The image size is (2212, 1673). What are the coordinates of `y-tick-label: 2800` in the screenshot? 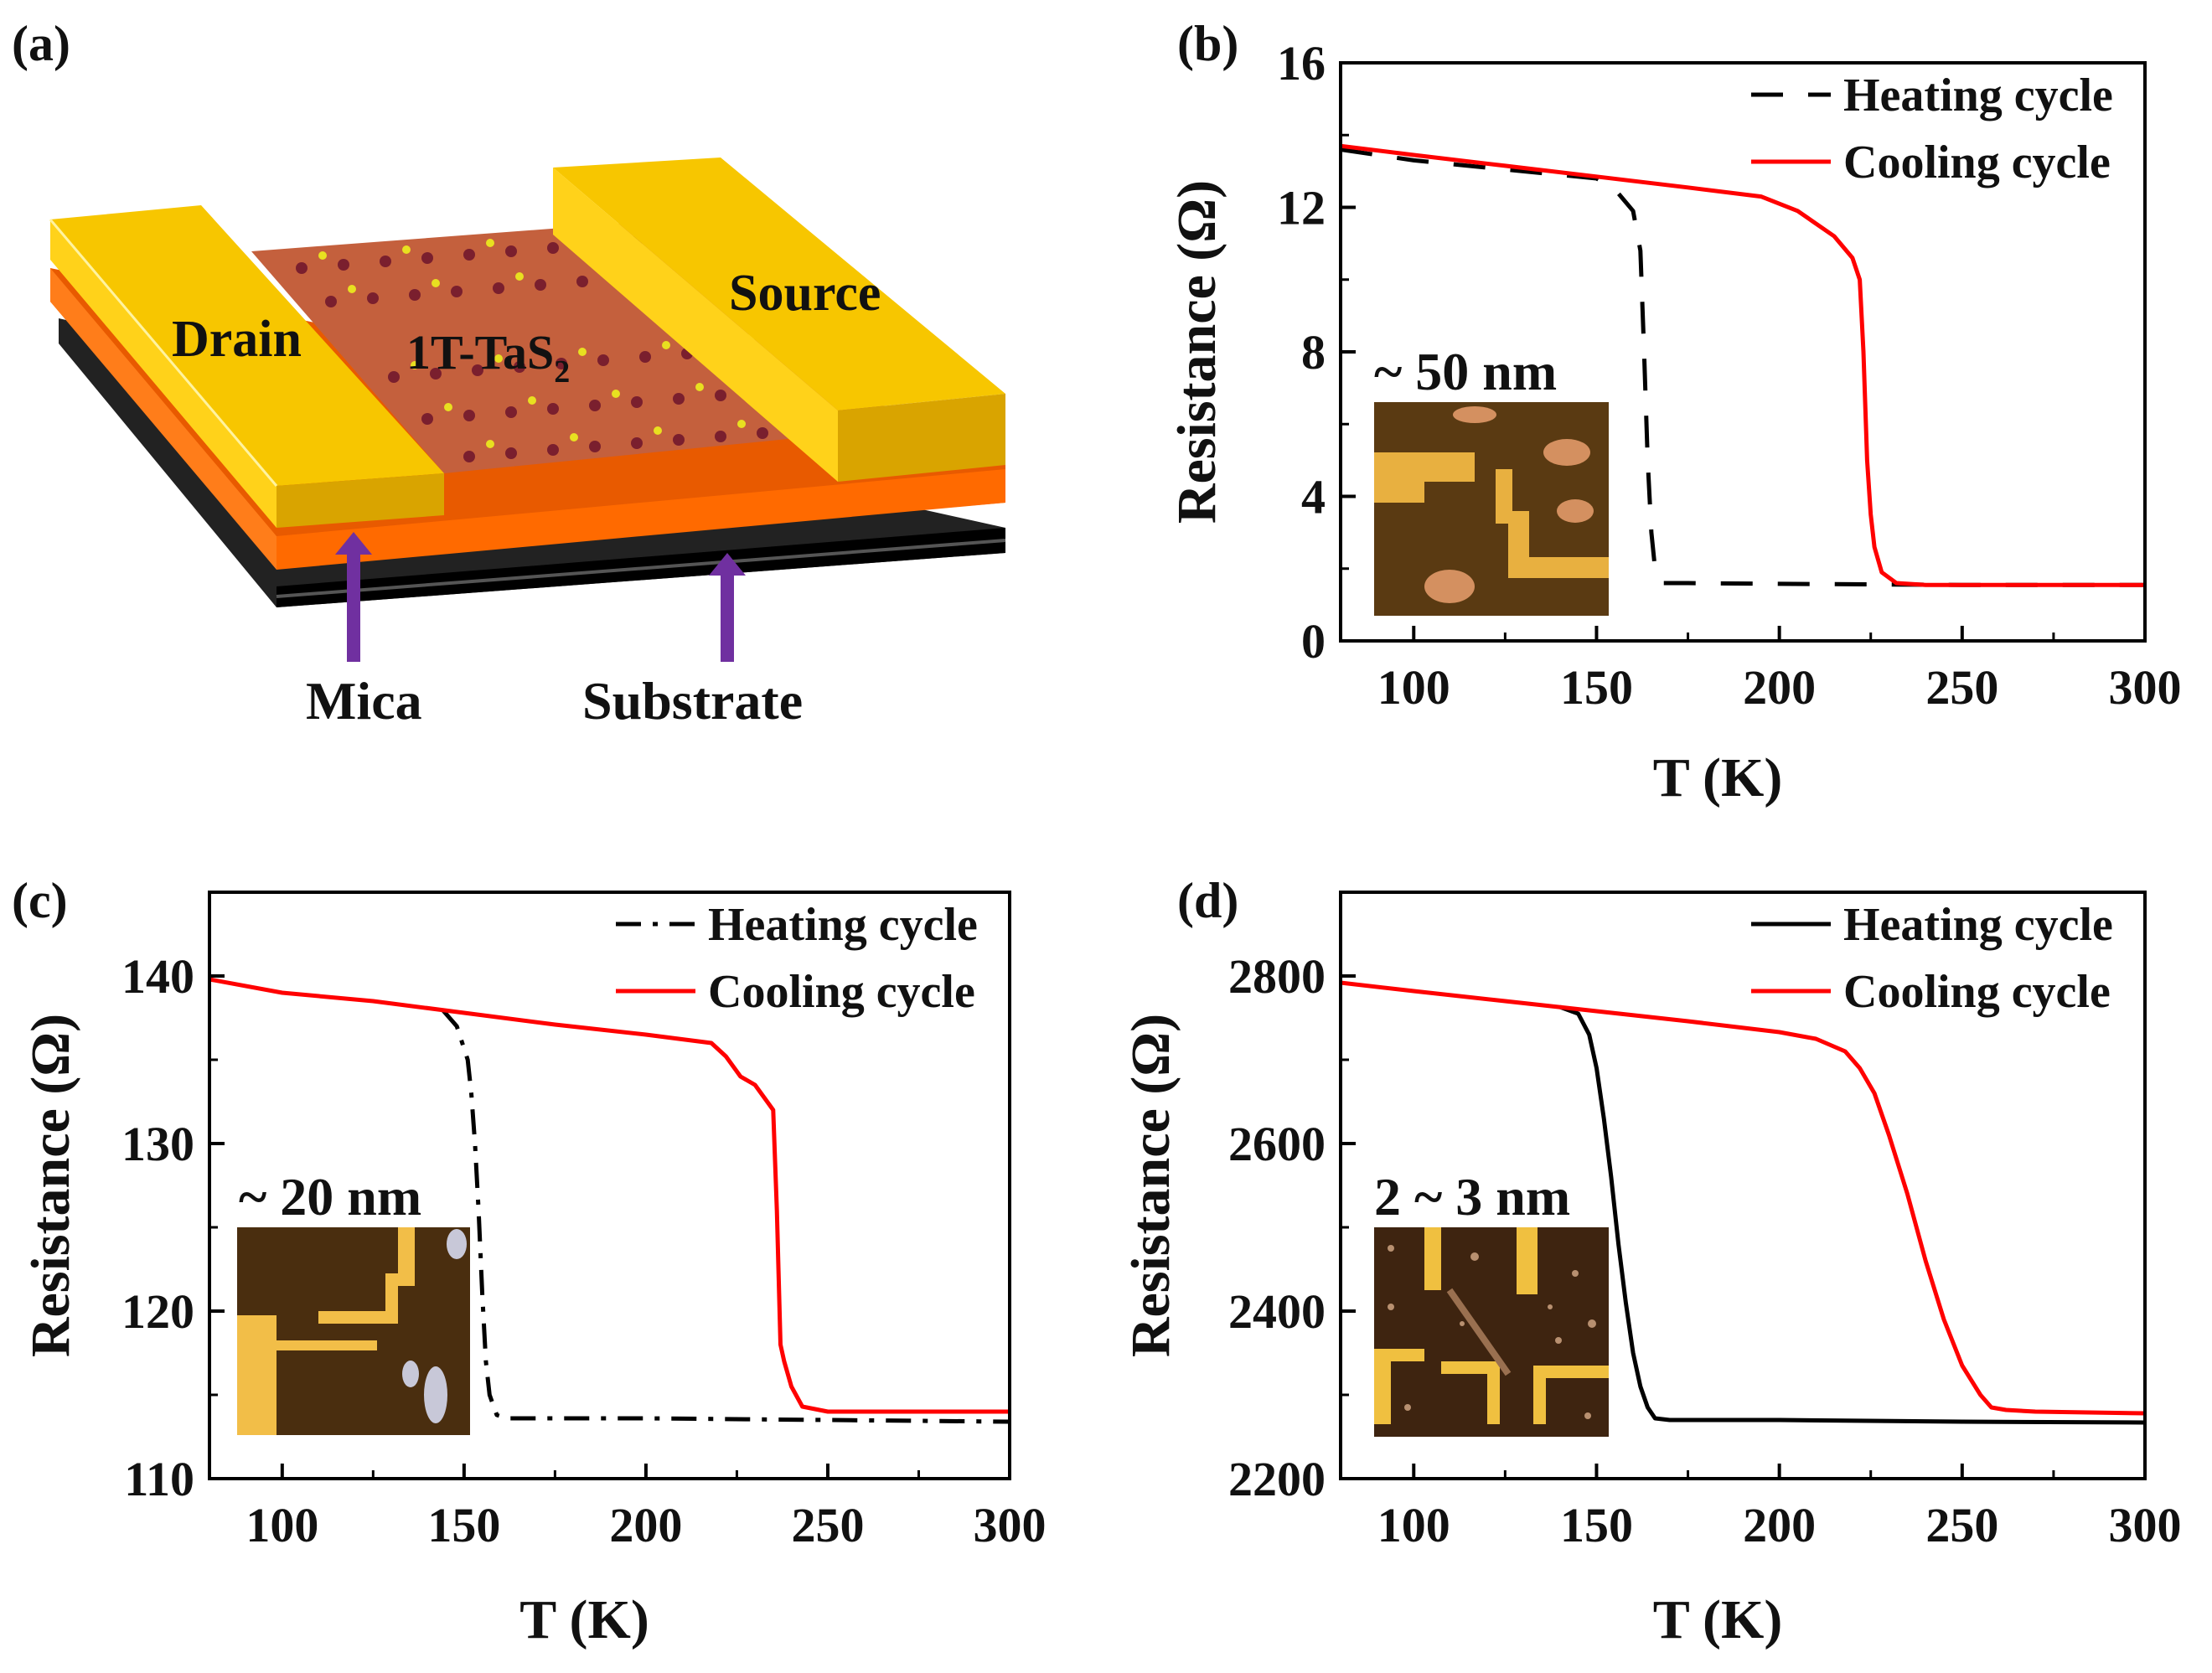 It's located at (1277, 976).